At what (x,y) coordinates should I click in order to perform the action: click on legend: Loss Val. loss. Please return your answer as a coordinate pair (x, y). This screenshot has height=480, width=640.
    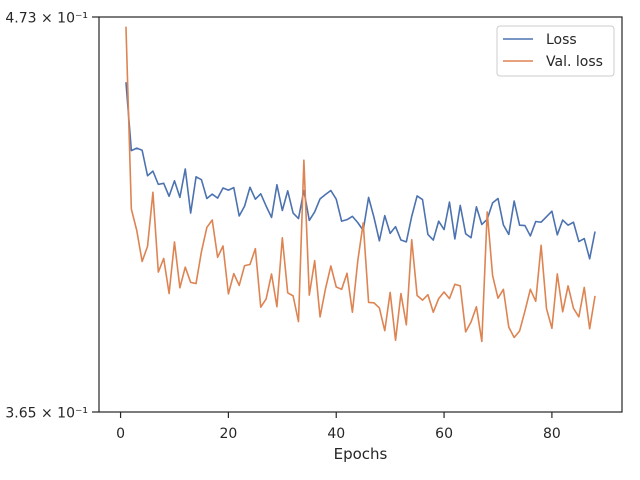
    Looking at the image, I should click on (555, 51).